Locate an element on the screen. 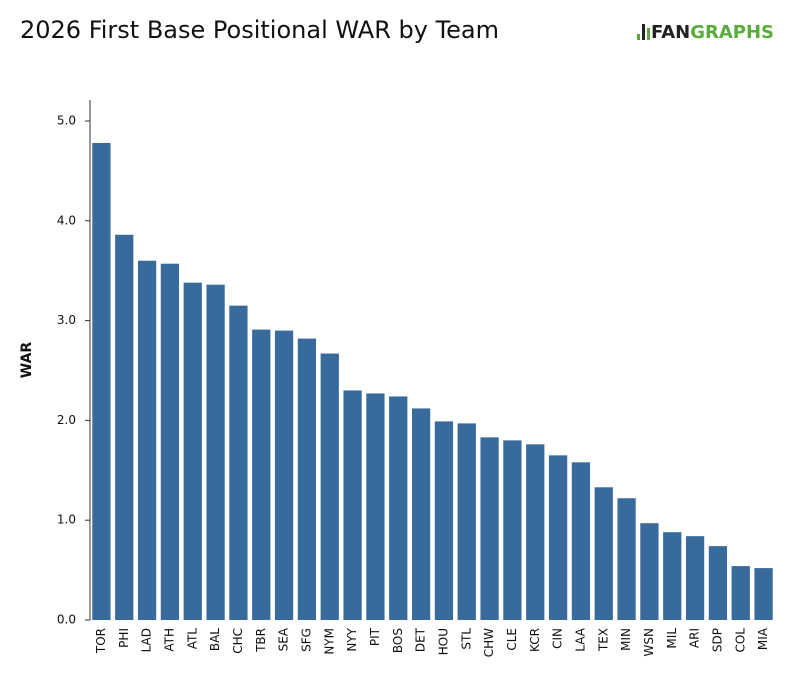 Image resolution: width=800 pixels, height=700 pixels. x-tick-label: TBR is located at coordinates (261, 640).